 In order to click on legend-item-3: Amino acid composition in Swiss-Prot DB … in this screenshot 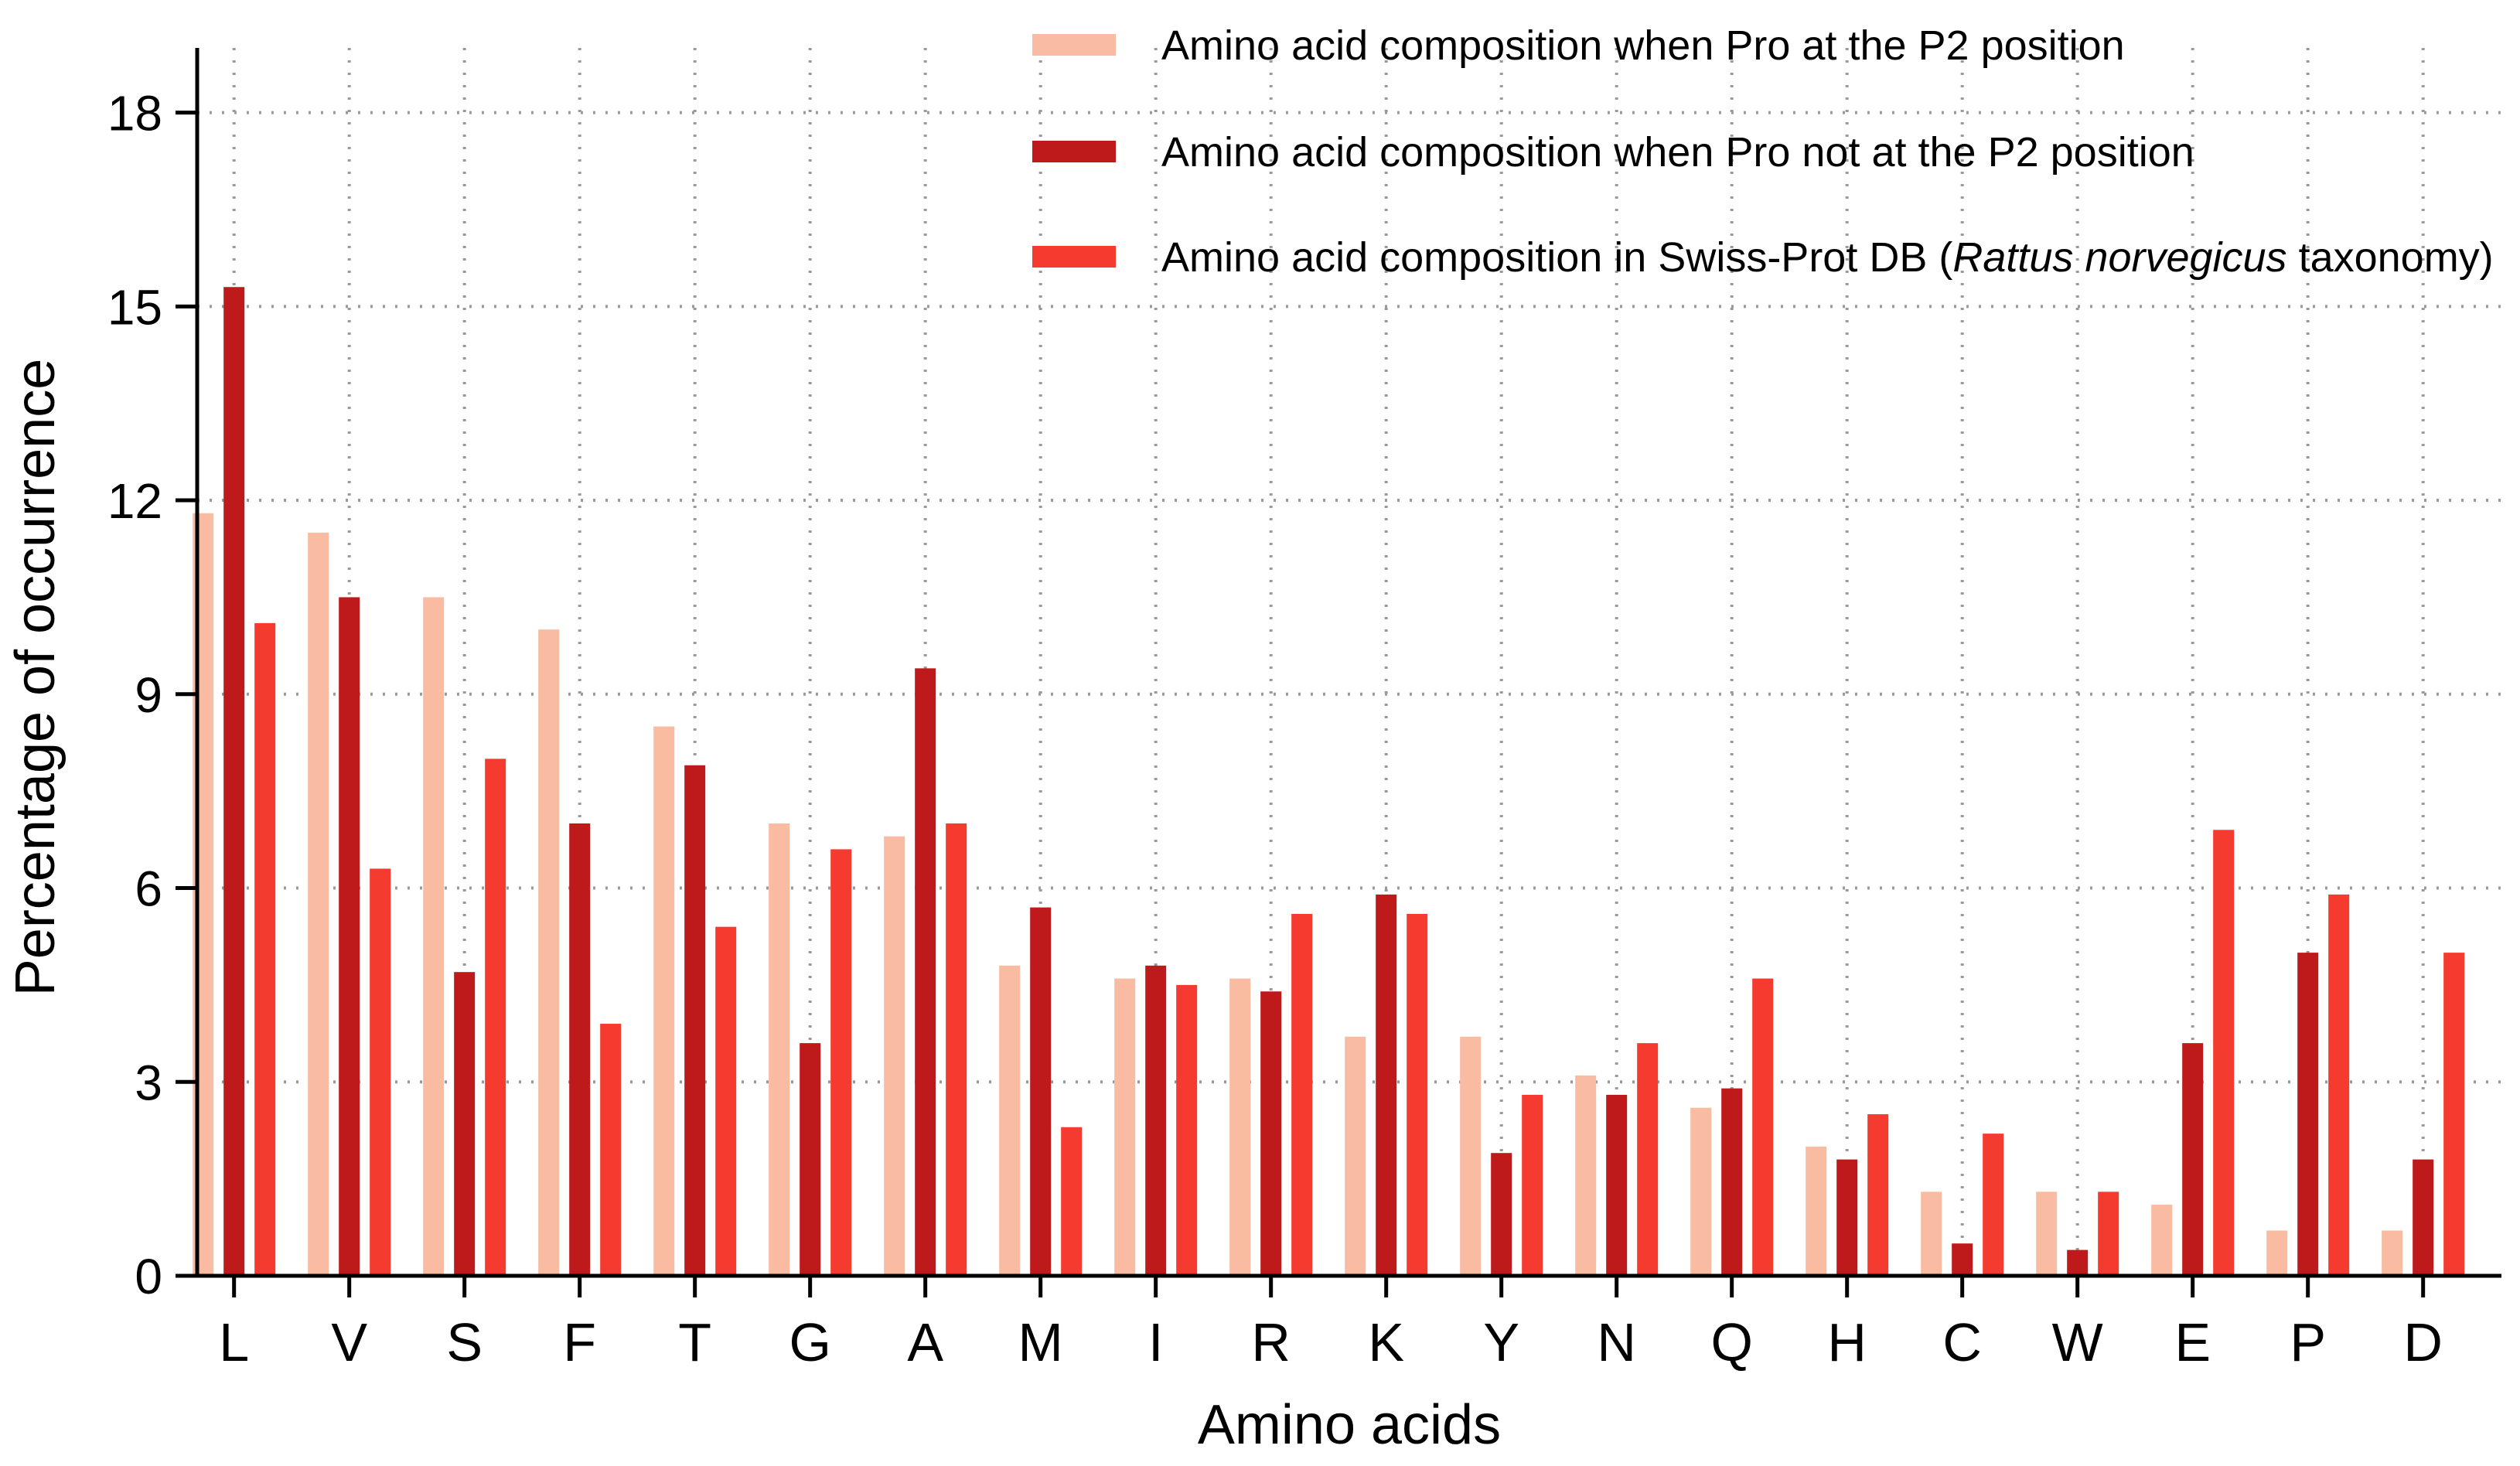, I will do `click(1763, 258)`.